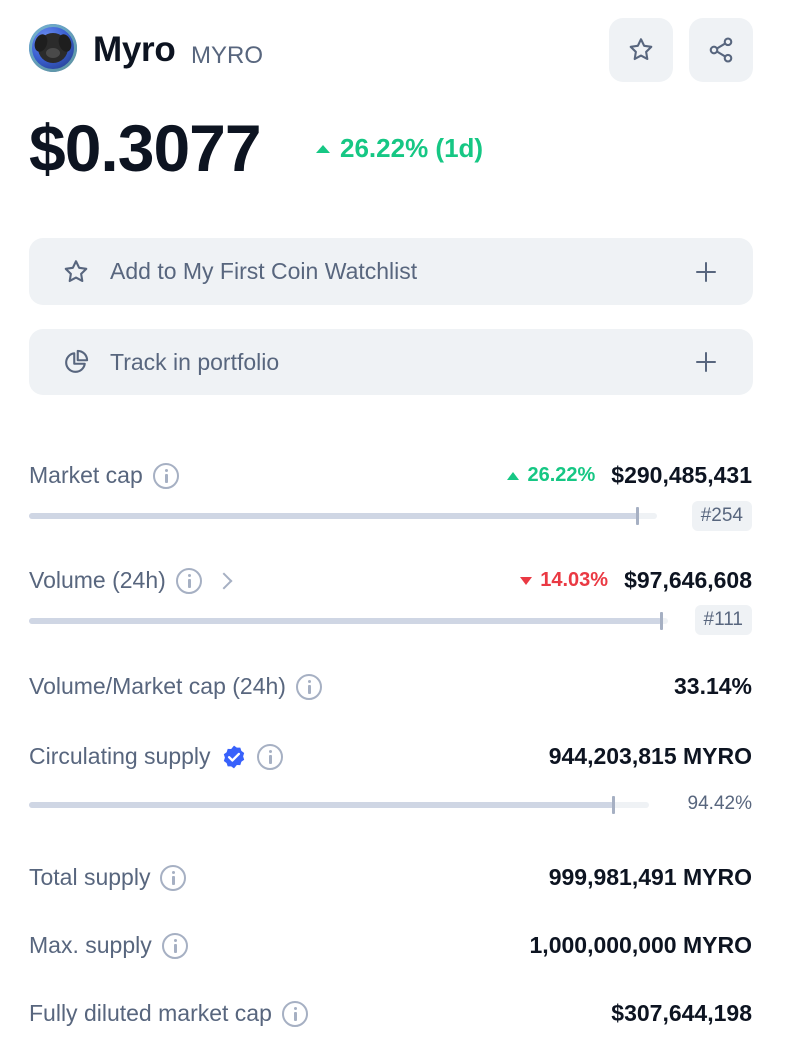  I want to click on portfolio-label: Track in portfolio, so click(195, 361).